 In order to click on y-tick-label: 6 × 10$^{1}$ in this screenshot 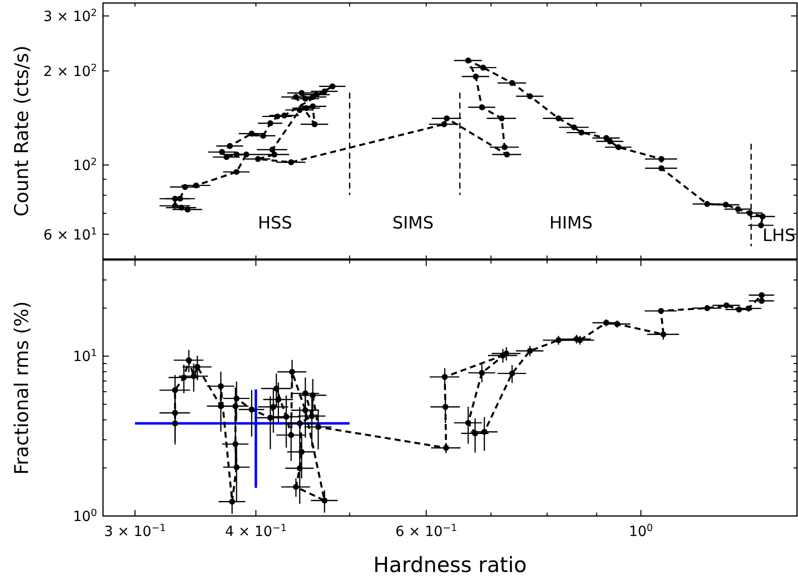, I will do `click(70, 235)`.